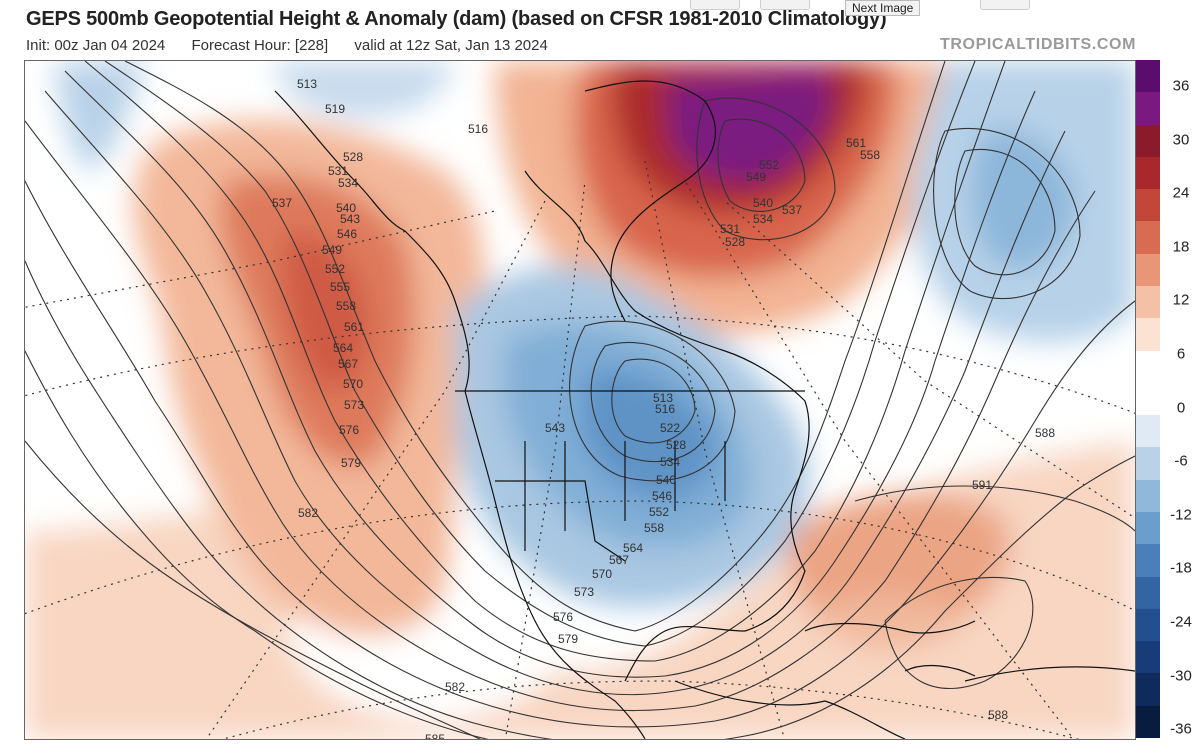 The width and height of the screenshot is (1200, 755). I want to click on colorbar-tick: -36, so click(1181, 729).